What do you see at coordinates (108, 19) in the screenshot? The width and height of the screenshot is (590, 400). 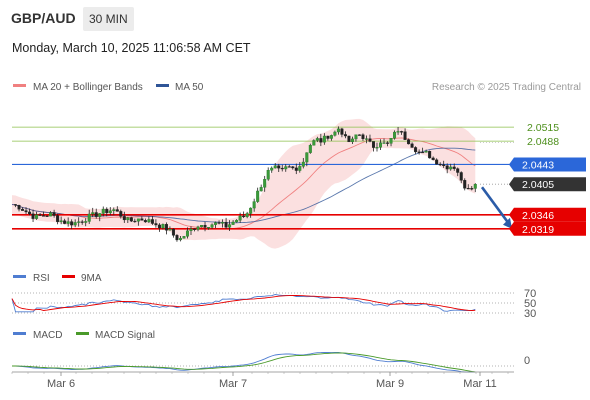 I see `timeframe-button: 30 MIN` at bounding box center [108, 19].